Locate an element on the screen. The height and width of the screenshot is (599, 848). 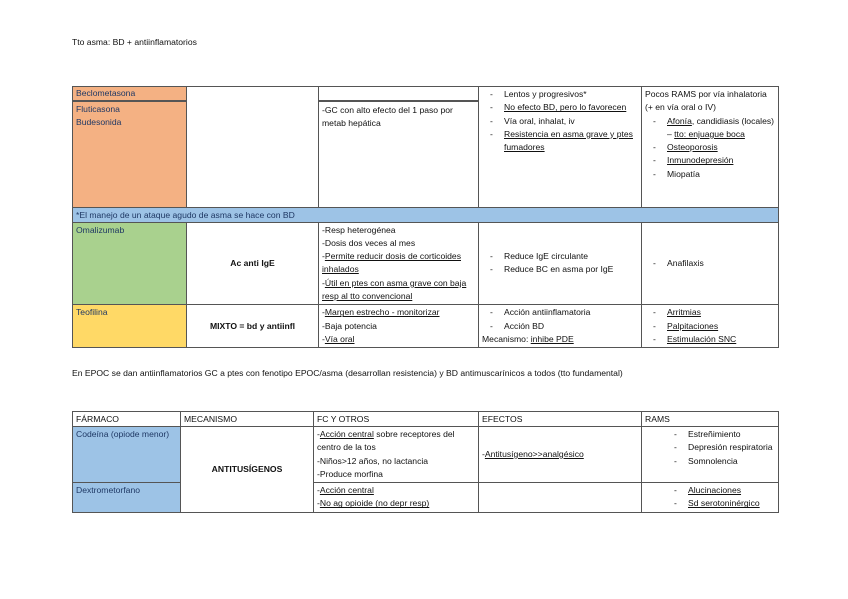
text-segment: Mecanismo: is located at coordinates (506, 338).